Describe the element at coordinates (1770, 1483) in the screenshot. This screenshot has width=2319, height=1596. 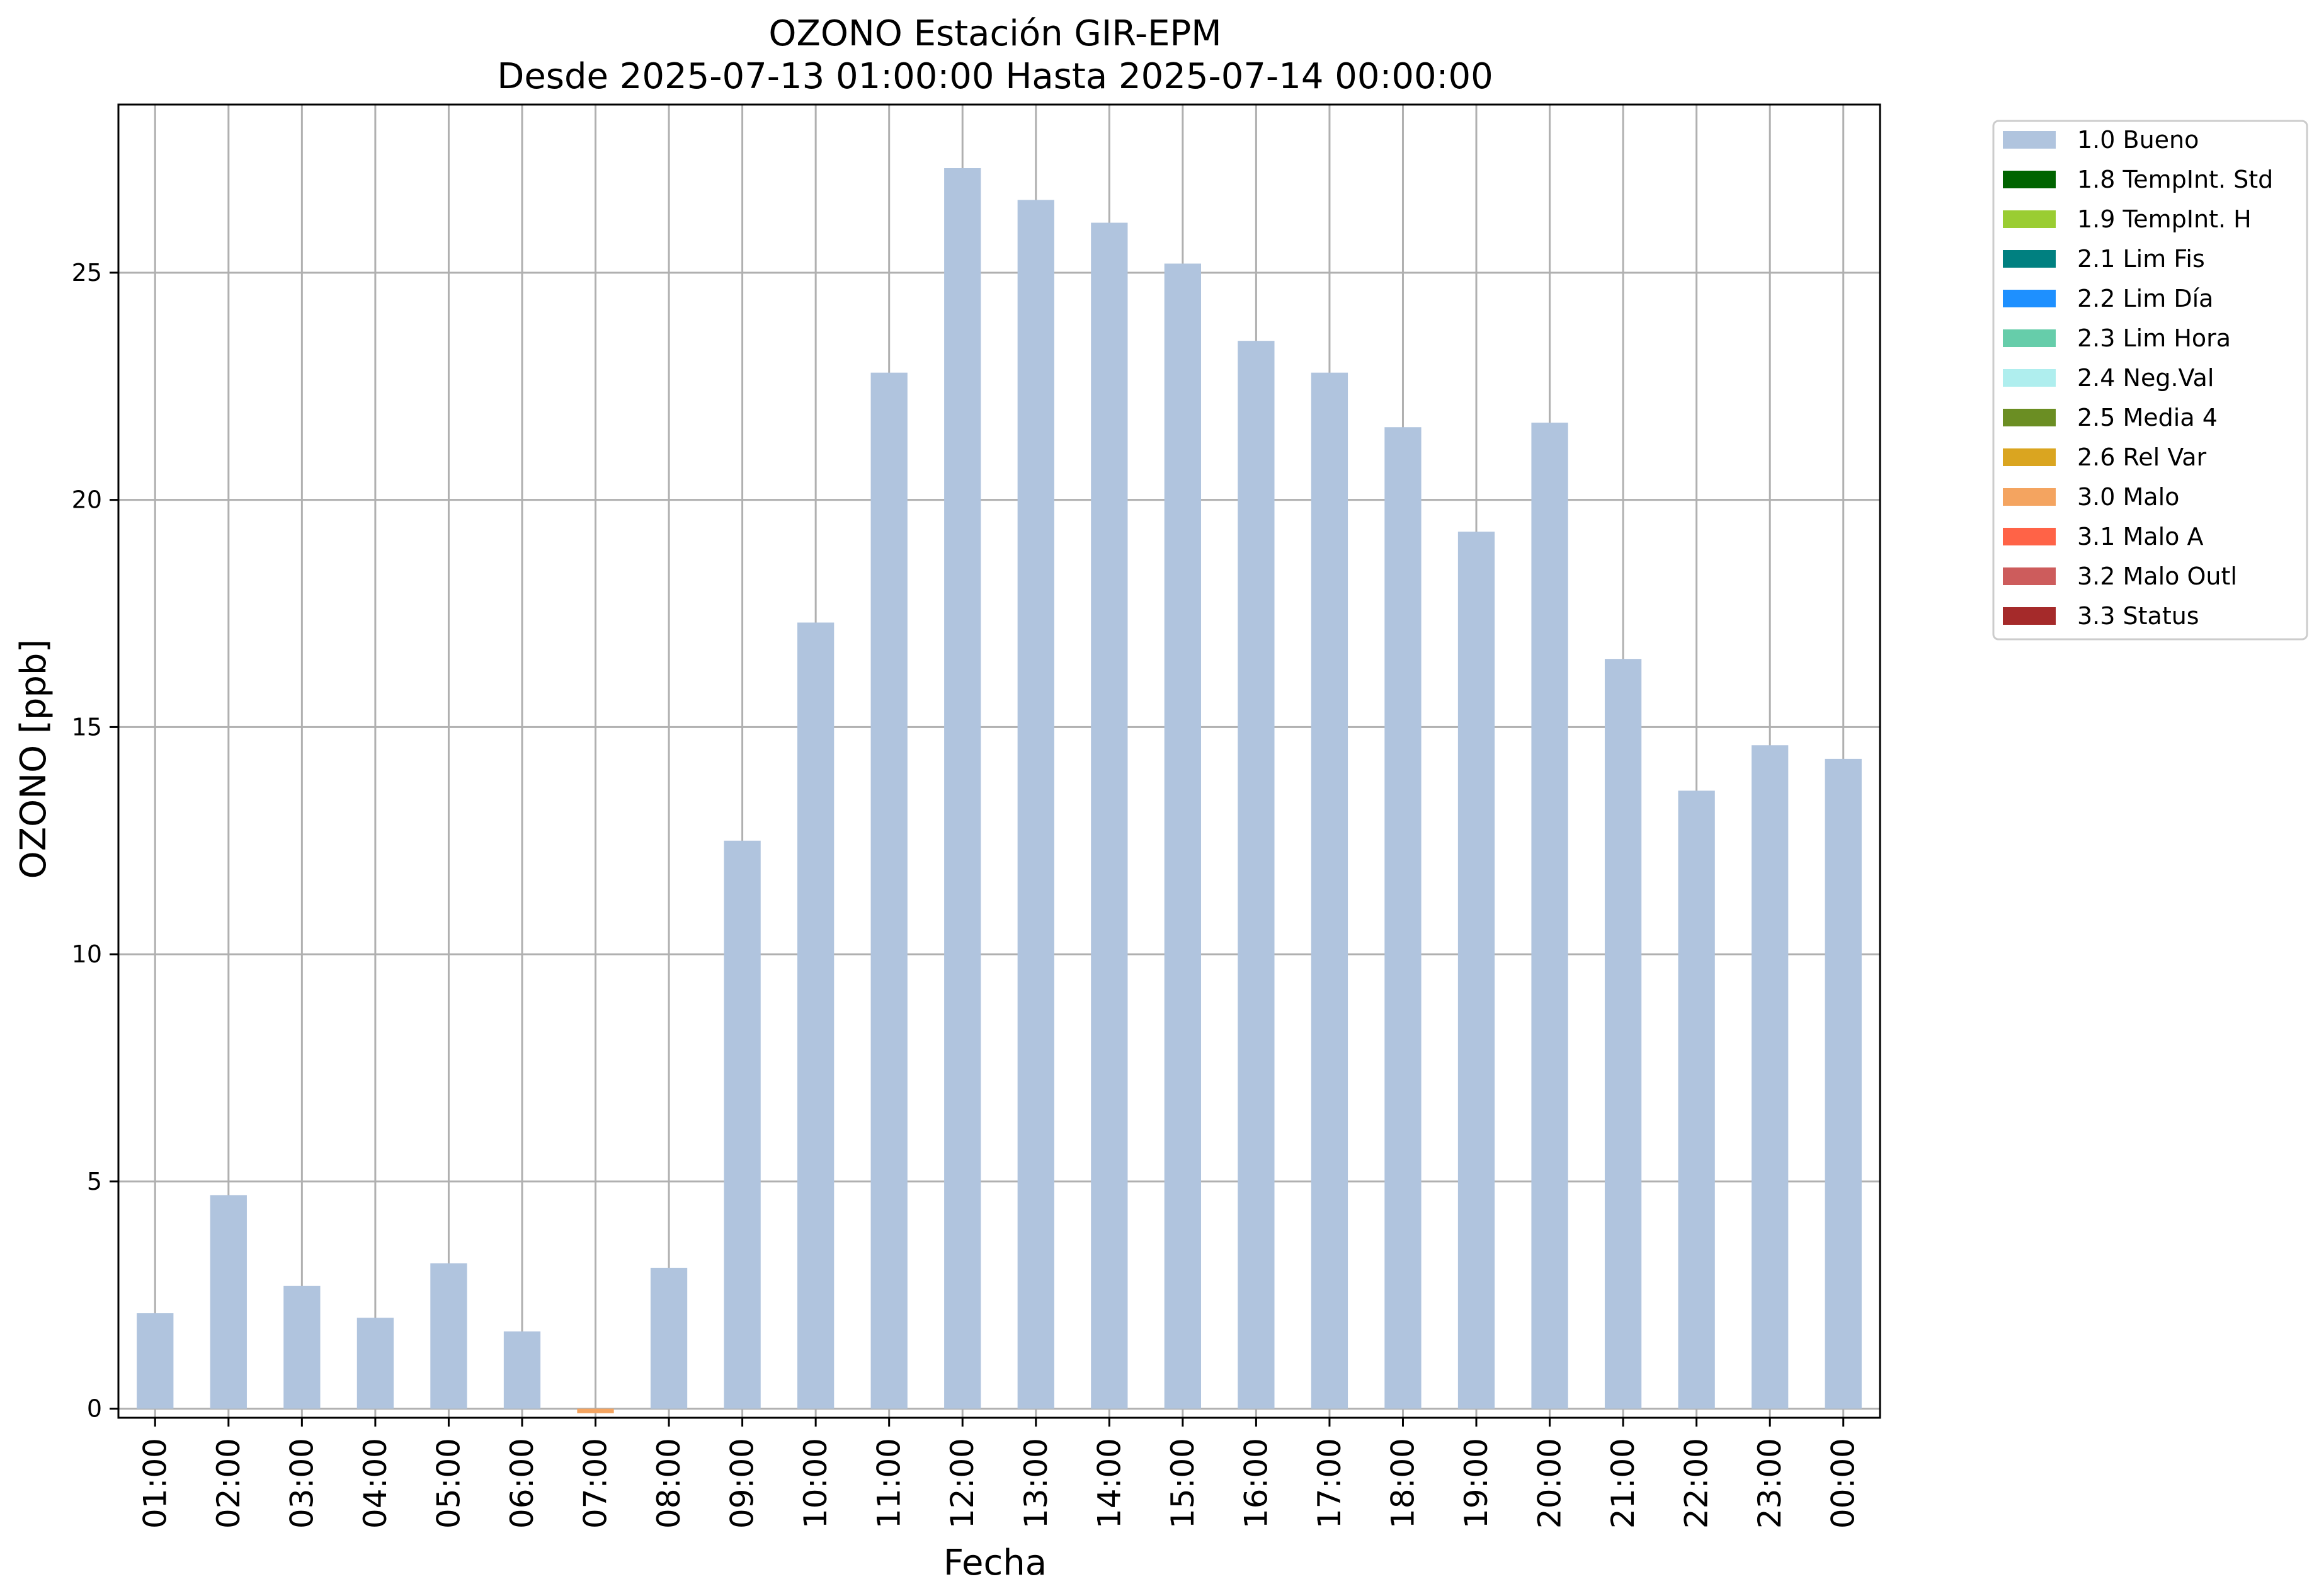
I see `x-tick-label: 23:00` at that location.